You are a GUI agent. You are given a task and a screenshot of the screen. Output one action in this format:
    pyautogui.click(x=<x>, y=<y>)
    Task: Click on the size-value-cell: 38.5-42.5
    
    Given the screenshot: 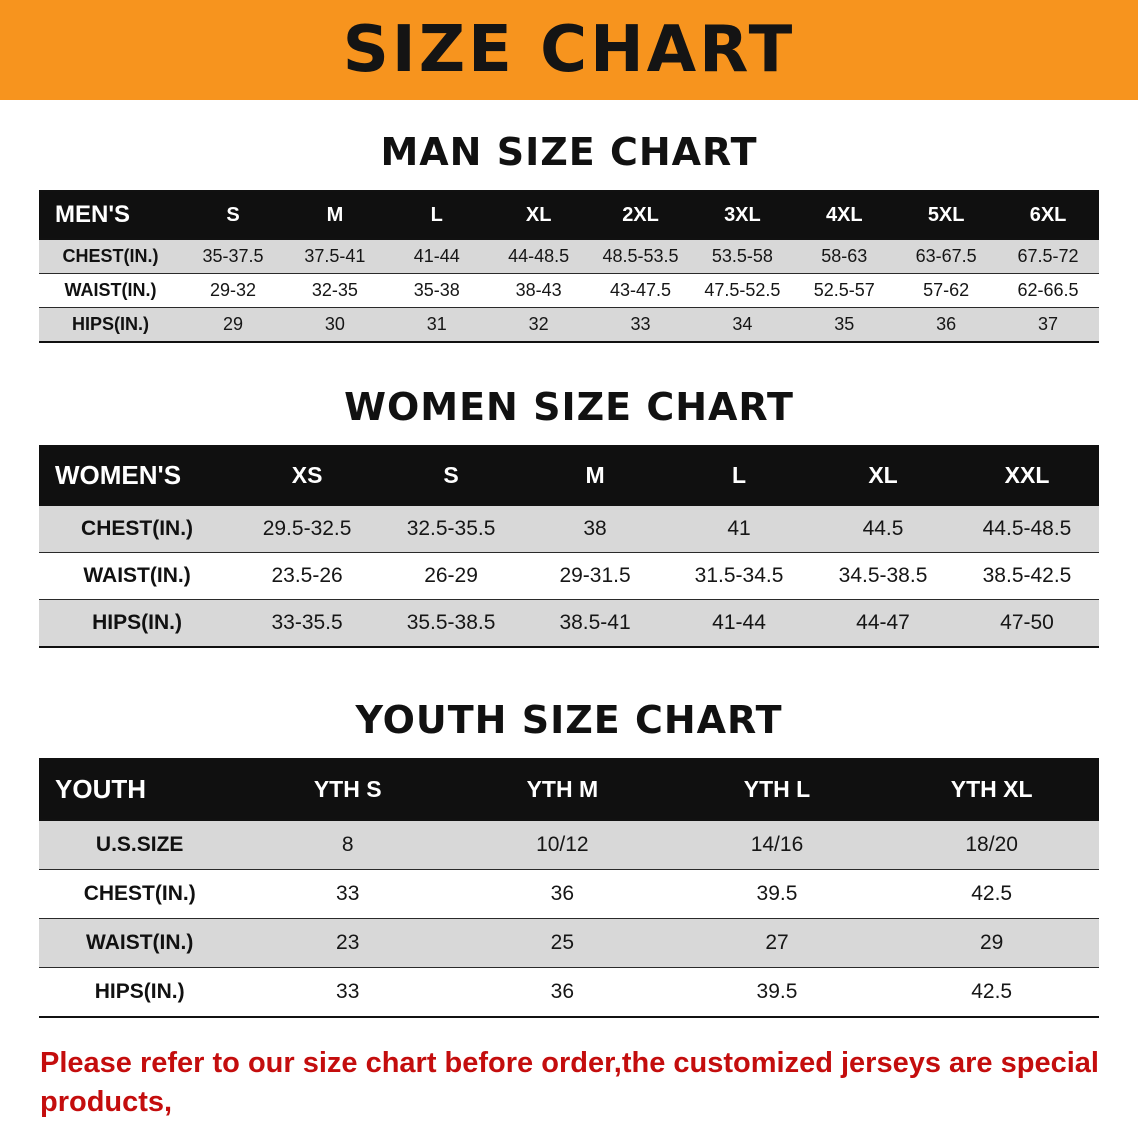 What is the action you would take?
    pyautogui.click(x=1027, y=575)
    